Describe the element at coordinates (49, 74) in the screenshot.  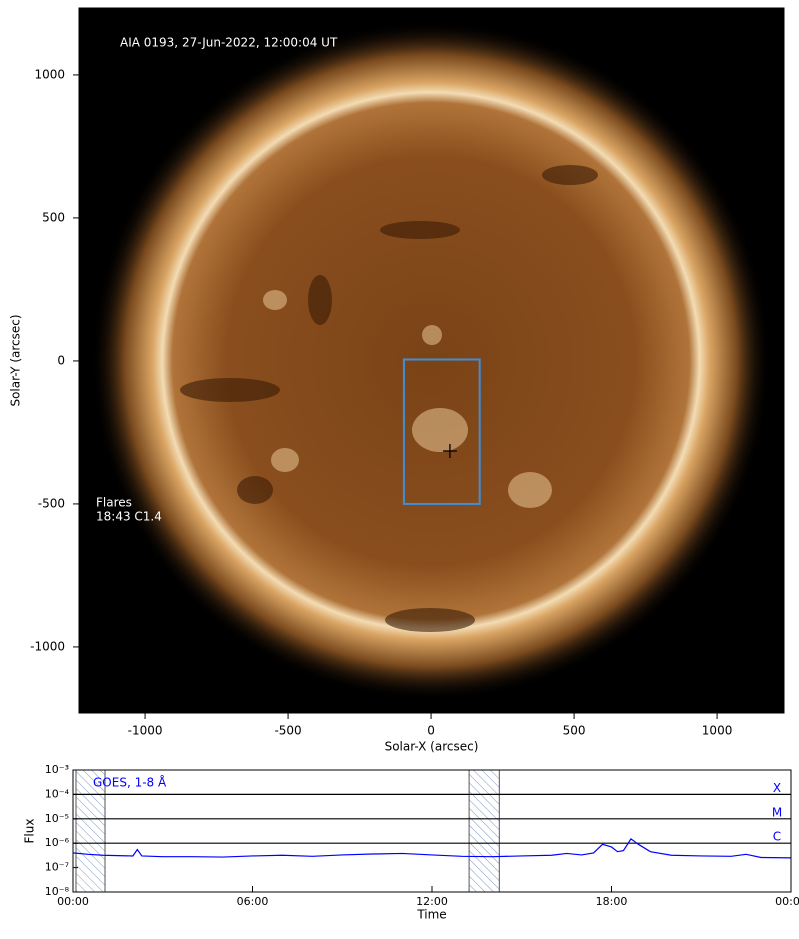
I see `y-tick-label: 1000` at that location.